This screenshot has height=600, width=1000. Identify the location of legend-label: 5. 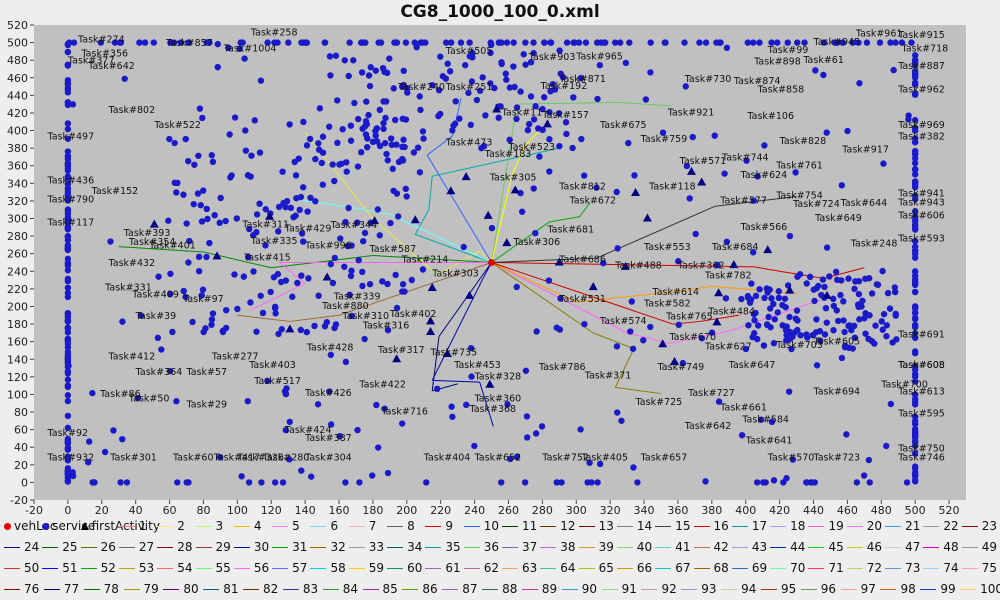
(296, 526).